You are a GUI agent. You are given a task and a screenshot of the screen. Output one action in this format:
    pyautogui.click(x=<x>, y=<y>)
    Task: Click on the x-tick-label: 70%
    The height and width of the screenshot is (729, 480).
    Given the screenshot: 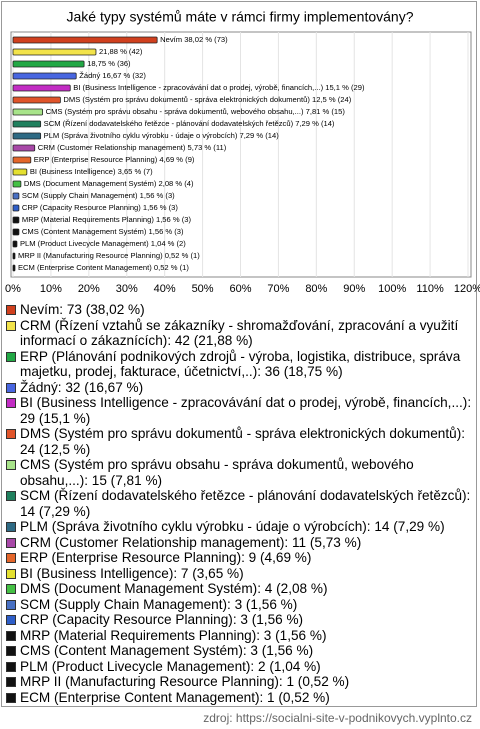 What is the action you would take?
    pyautogui.click(x=278, y=289)
    